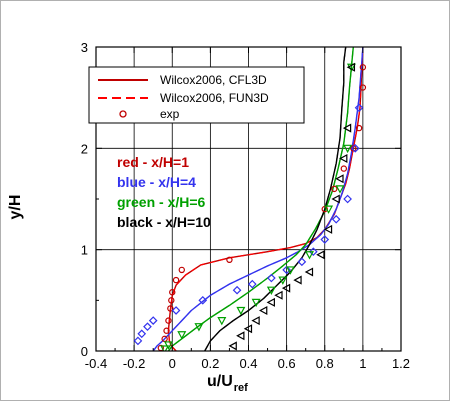 The height and width of the screenshot is (401, 450). I want to click on legend-label-exp: exp, so click(170, 114).